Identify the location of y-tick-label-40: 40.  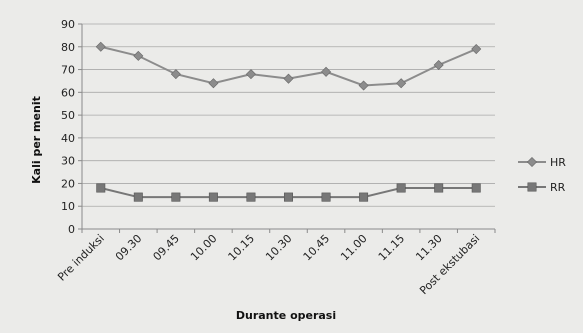
(68, 138).